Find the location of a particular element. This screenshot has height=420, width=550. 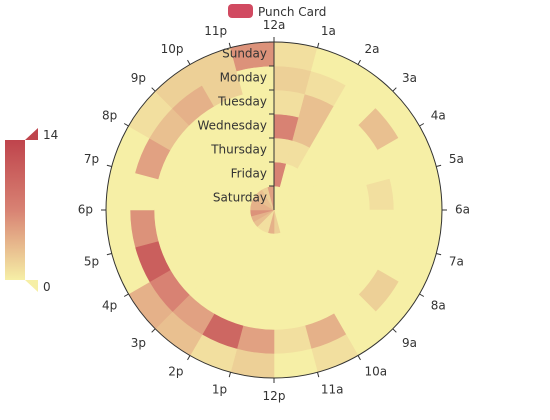

heatmap-cell-monday-5p is located at coordinates (144, 228).